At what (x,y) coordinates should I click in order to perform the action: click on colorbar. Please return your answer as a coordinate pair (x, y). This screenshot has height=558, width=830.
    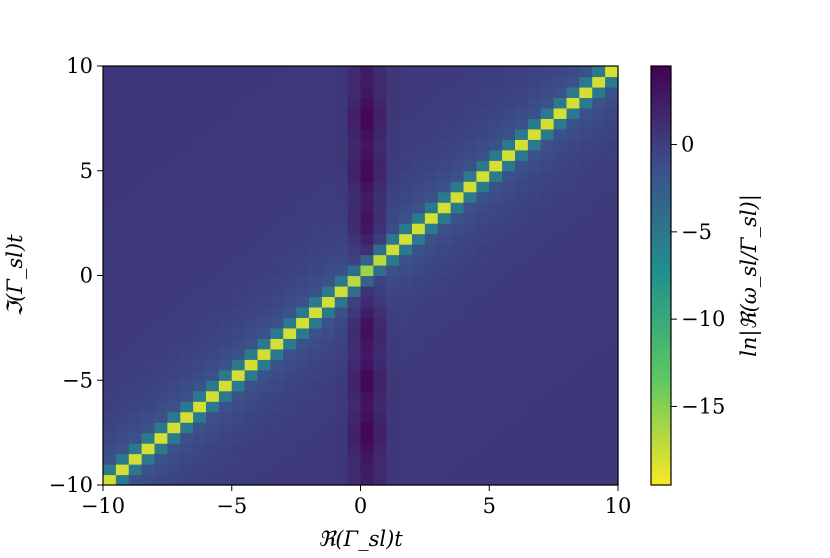
    Looking at the image, I should click on (661, 275).